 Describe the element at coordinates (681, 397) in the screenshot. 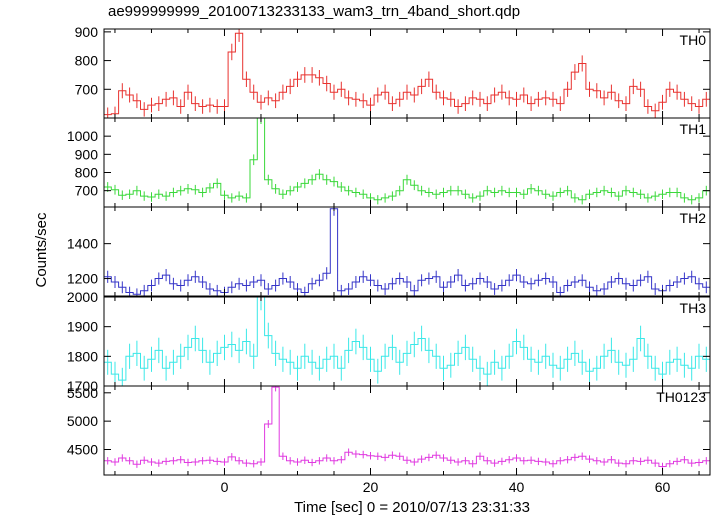

I see `panel-label-th0123: TH0123` at that location.